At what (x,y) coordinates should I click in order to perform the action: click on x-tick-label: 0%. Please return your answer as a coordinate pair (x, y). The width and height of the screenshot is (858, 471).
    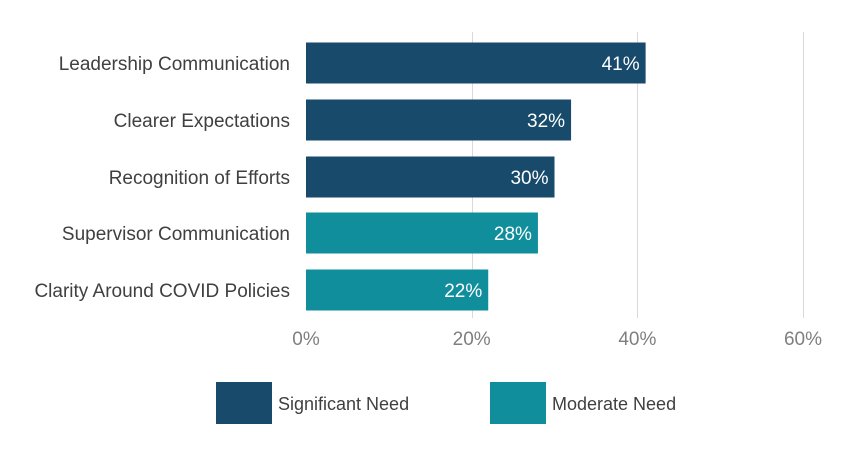
    Looking at the image, I should click on (306, 339).